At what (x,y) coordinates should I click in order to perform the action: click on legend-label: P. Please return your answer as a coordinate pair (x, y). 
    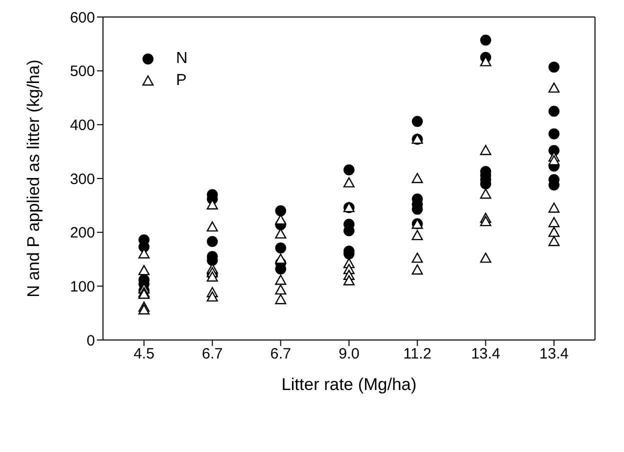
    Looking at the image, I should click on (181, 81).